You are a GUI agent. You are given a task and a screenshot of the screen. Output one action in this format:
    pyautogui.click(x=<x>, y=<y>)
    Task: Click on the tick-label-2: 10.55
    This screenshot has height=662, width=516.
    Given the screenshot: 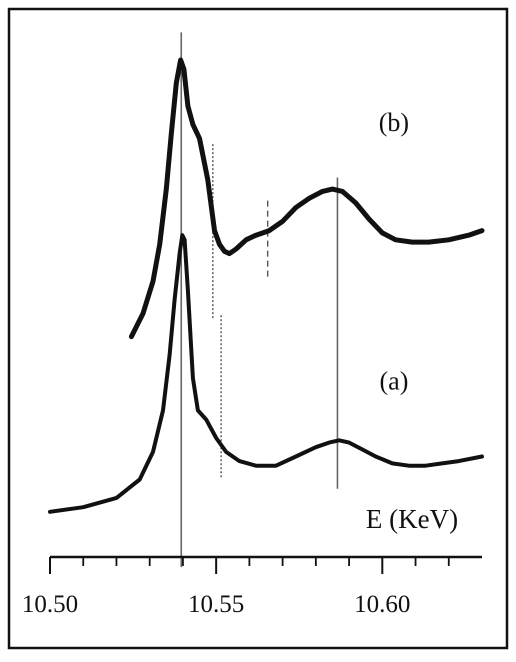 What is the action you would take?
    pyautogui.click(x=216, y=604)
    